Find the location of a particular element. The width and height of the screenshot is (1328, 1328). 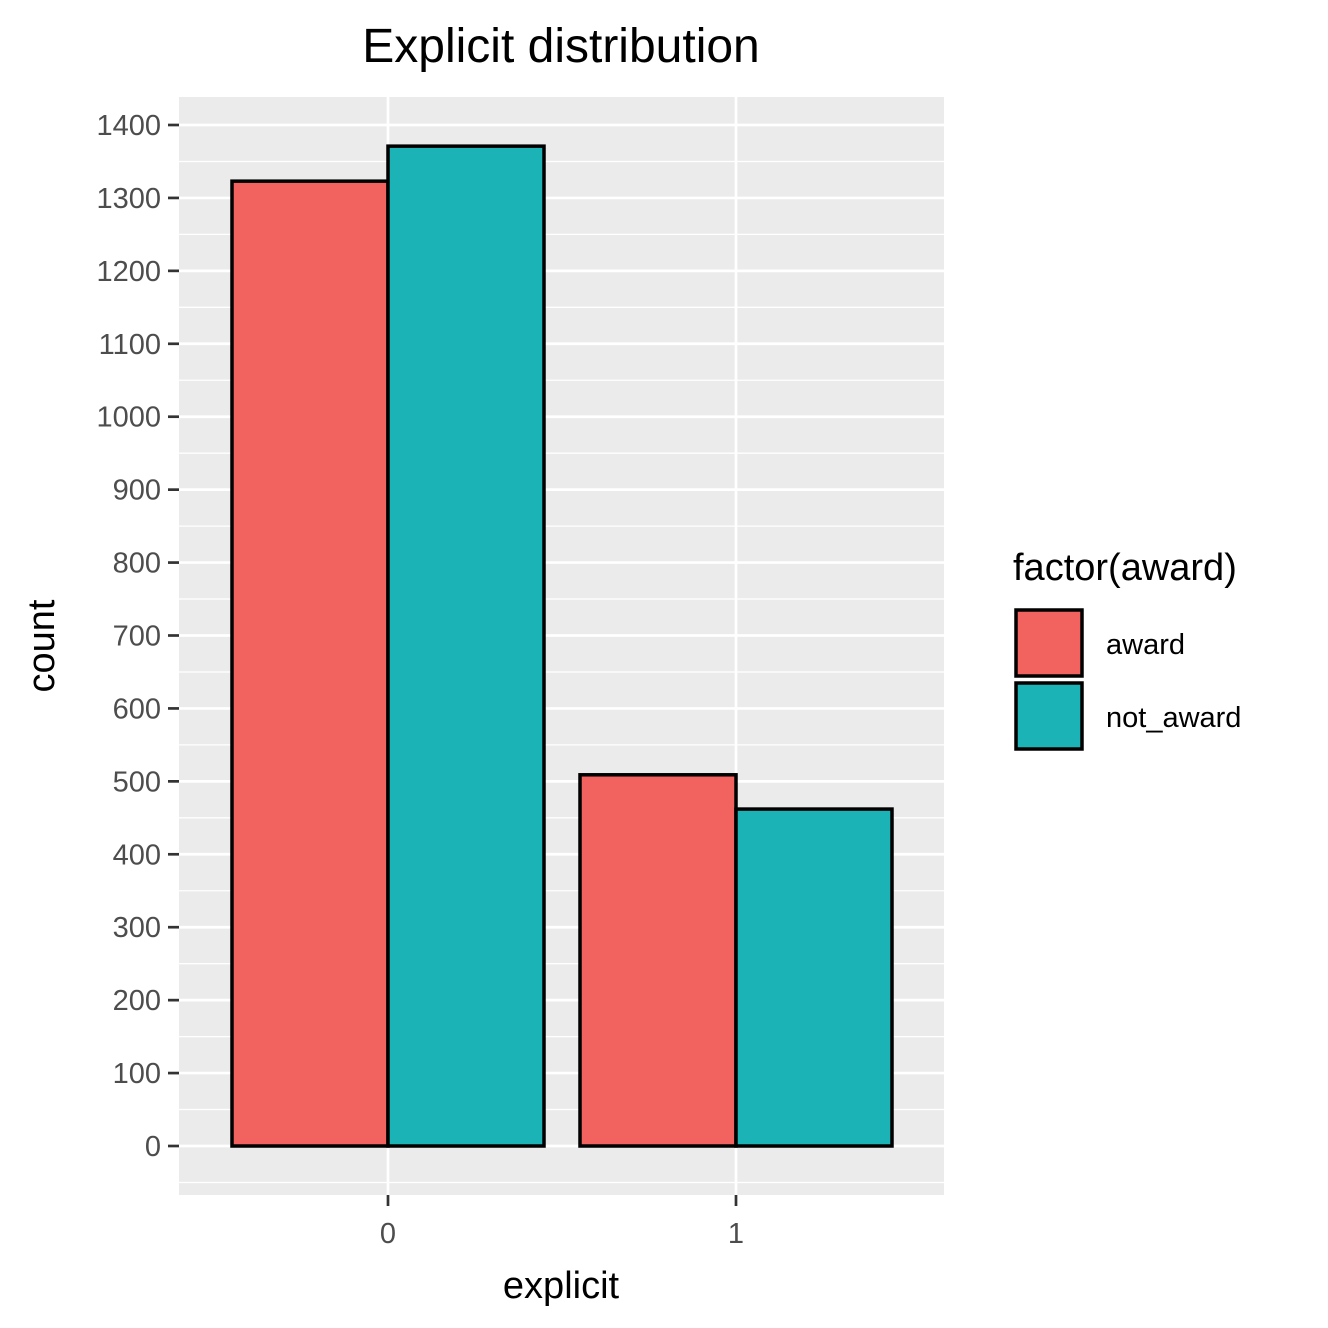

y-tick-label: 700 is located at coordinates (137, 637).